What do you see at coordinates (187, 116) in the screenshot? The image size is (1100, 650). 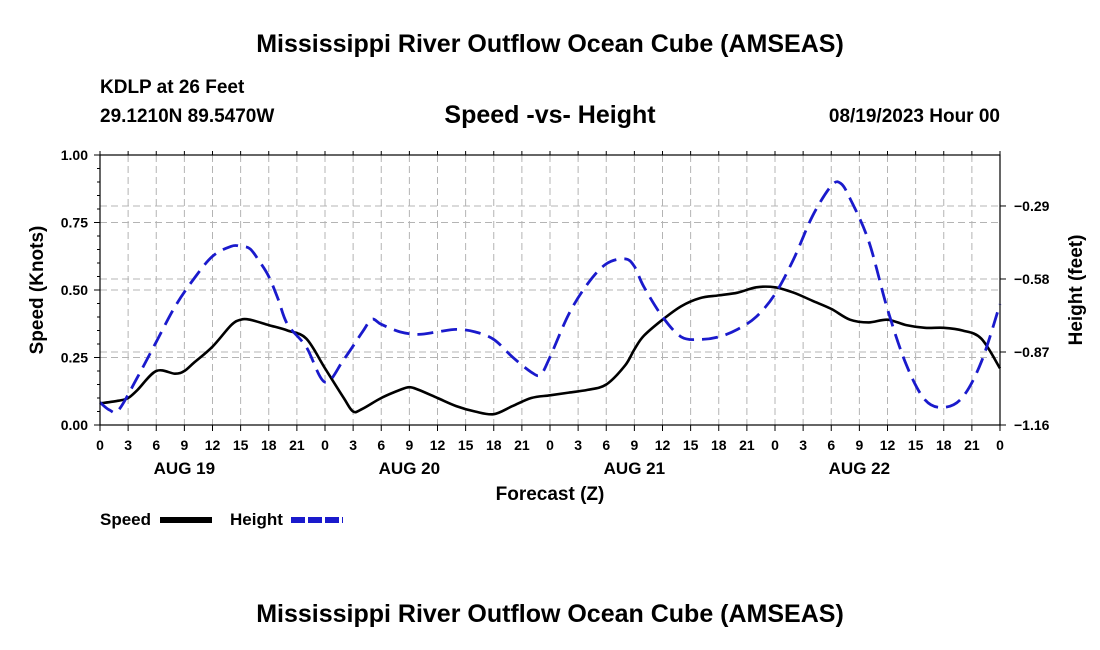 I see `coordinates-label: 29.1210N 89.5470W` at bounding box center [187, 116].